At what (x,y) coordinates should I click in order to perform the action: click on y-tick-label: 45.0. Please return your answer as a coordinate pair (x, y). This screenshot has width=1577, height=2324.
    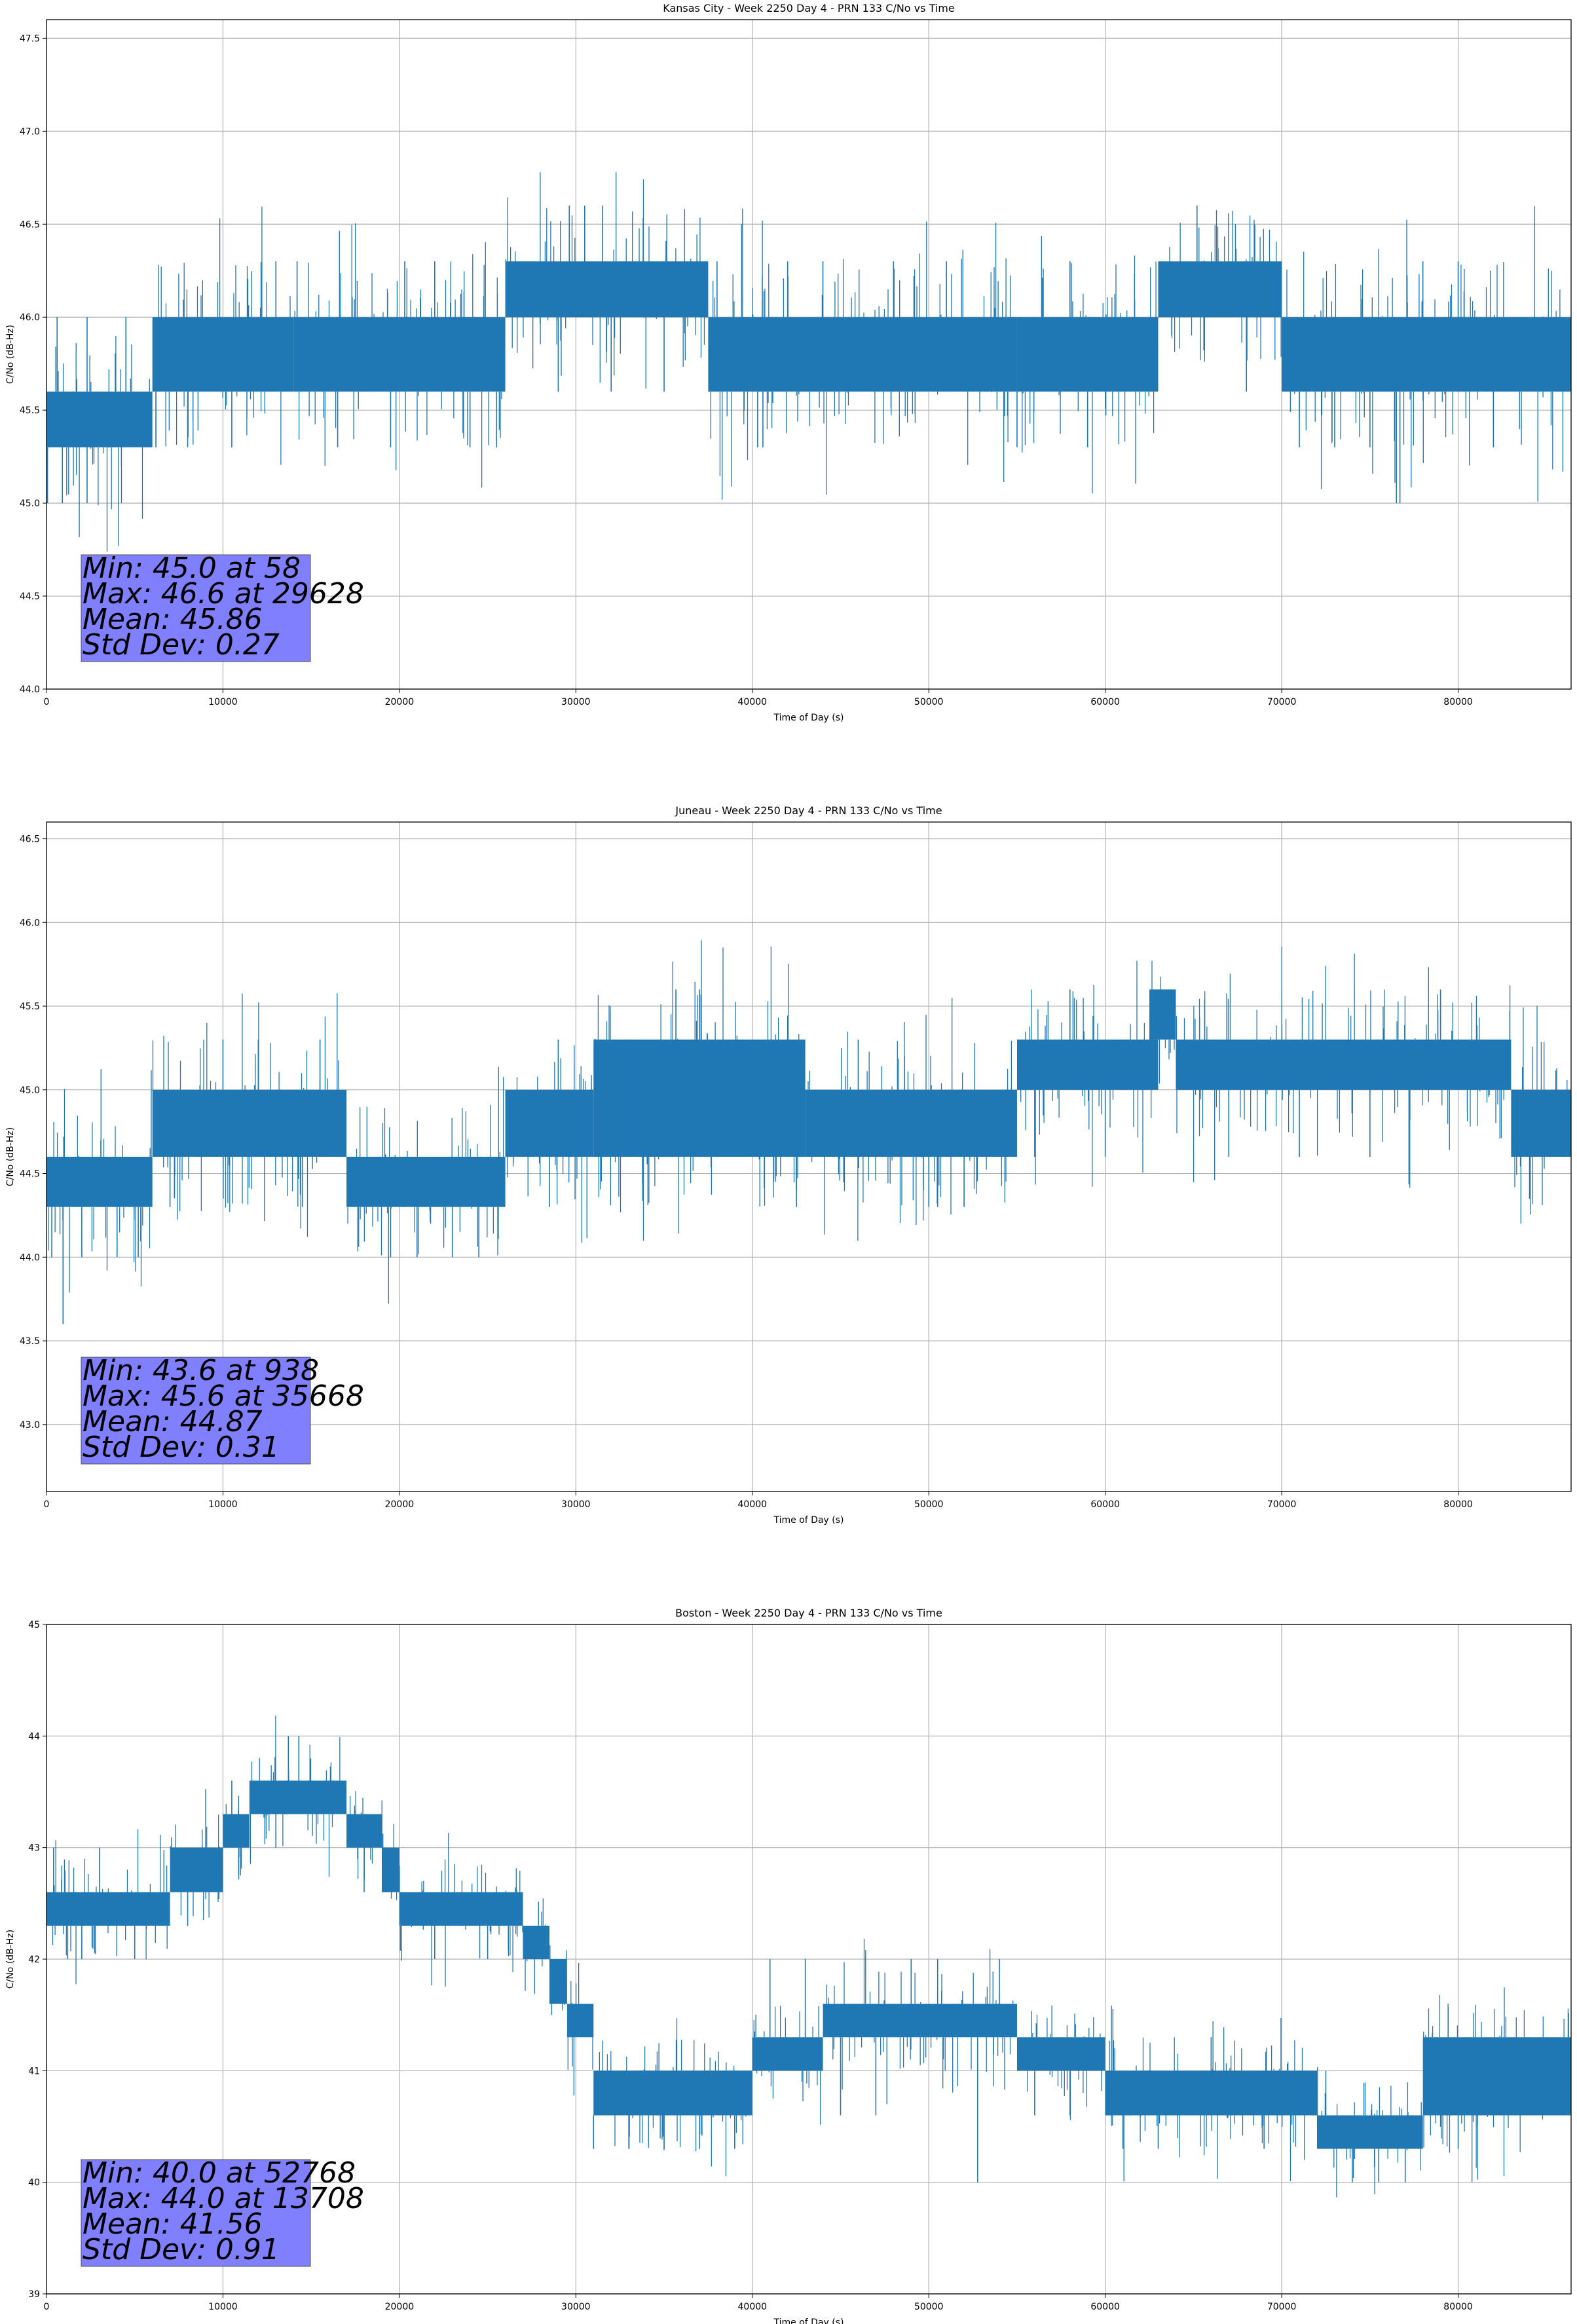
    Looking at the image, I should click on (30, 503).